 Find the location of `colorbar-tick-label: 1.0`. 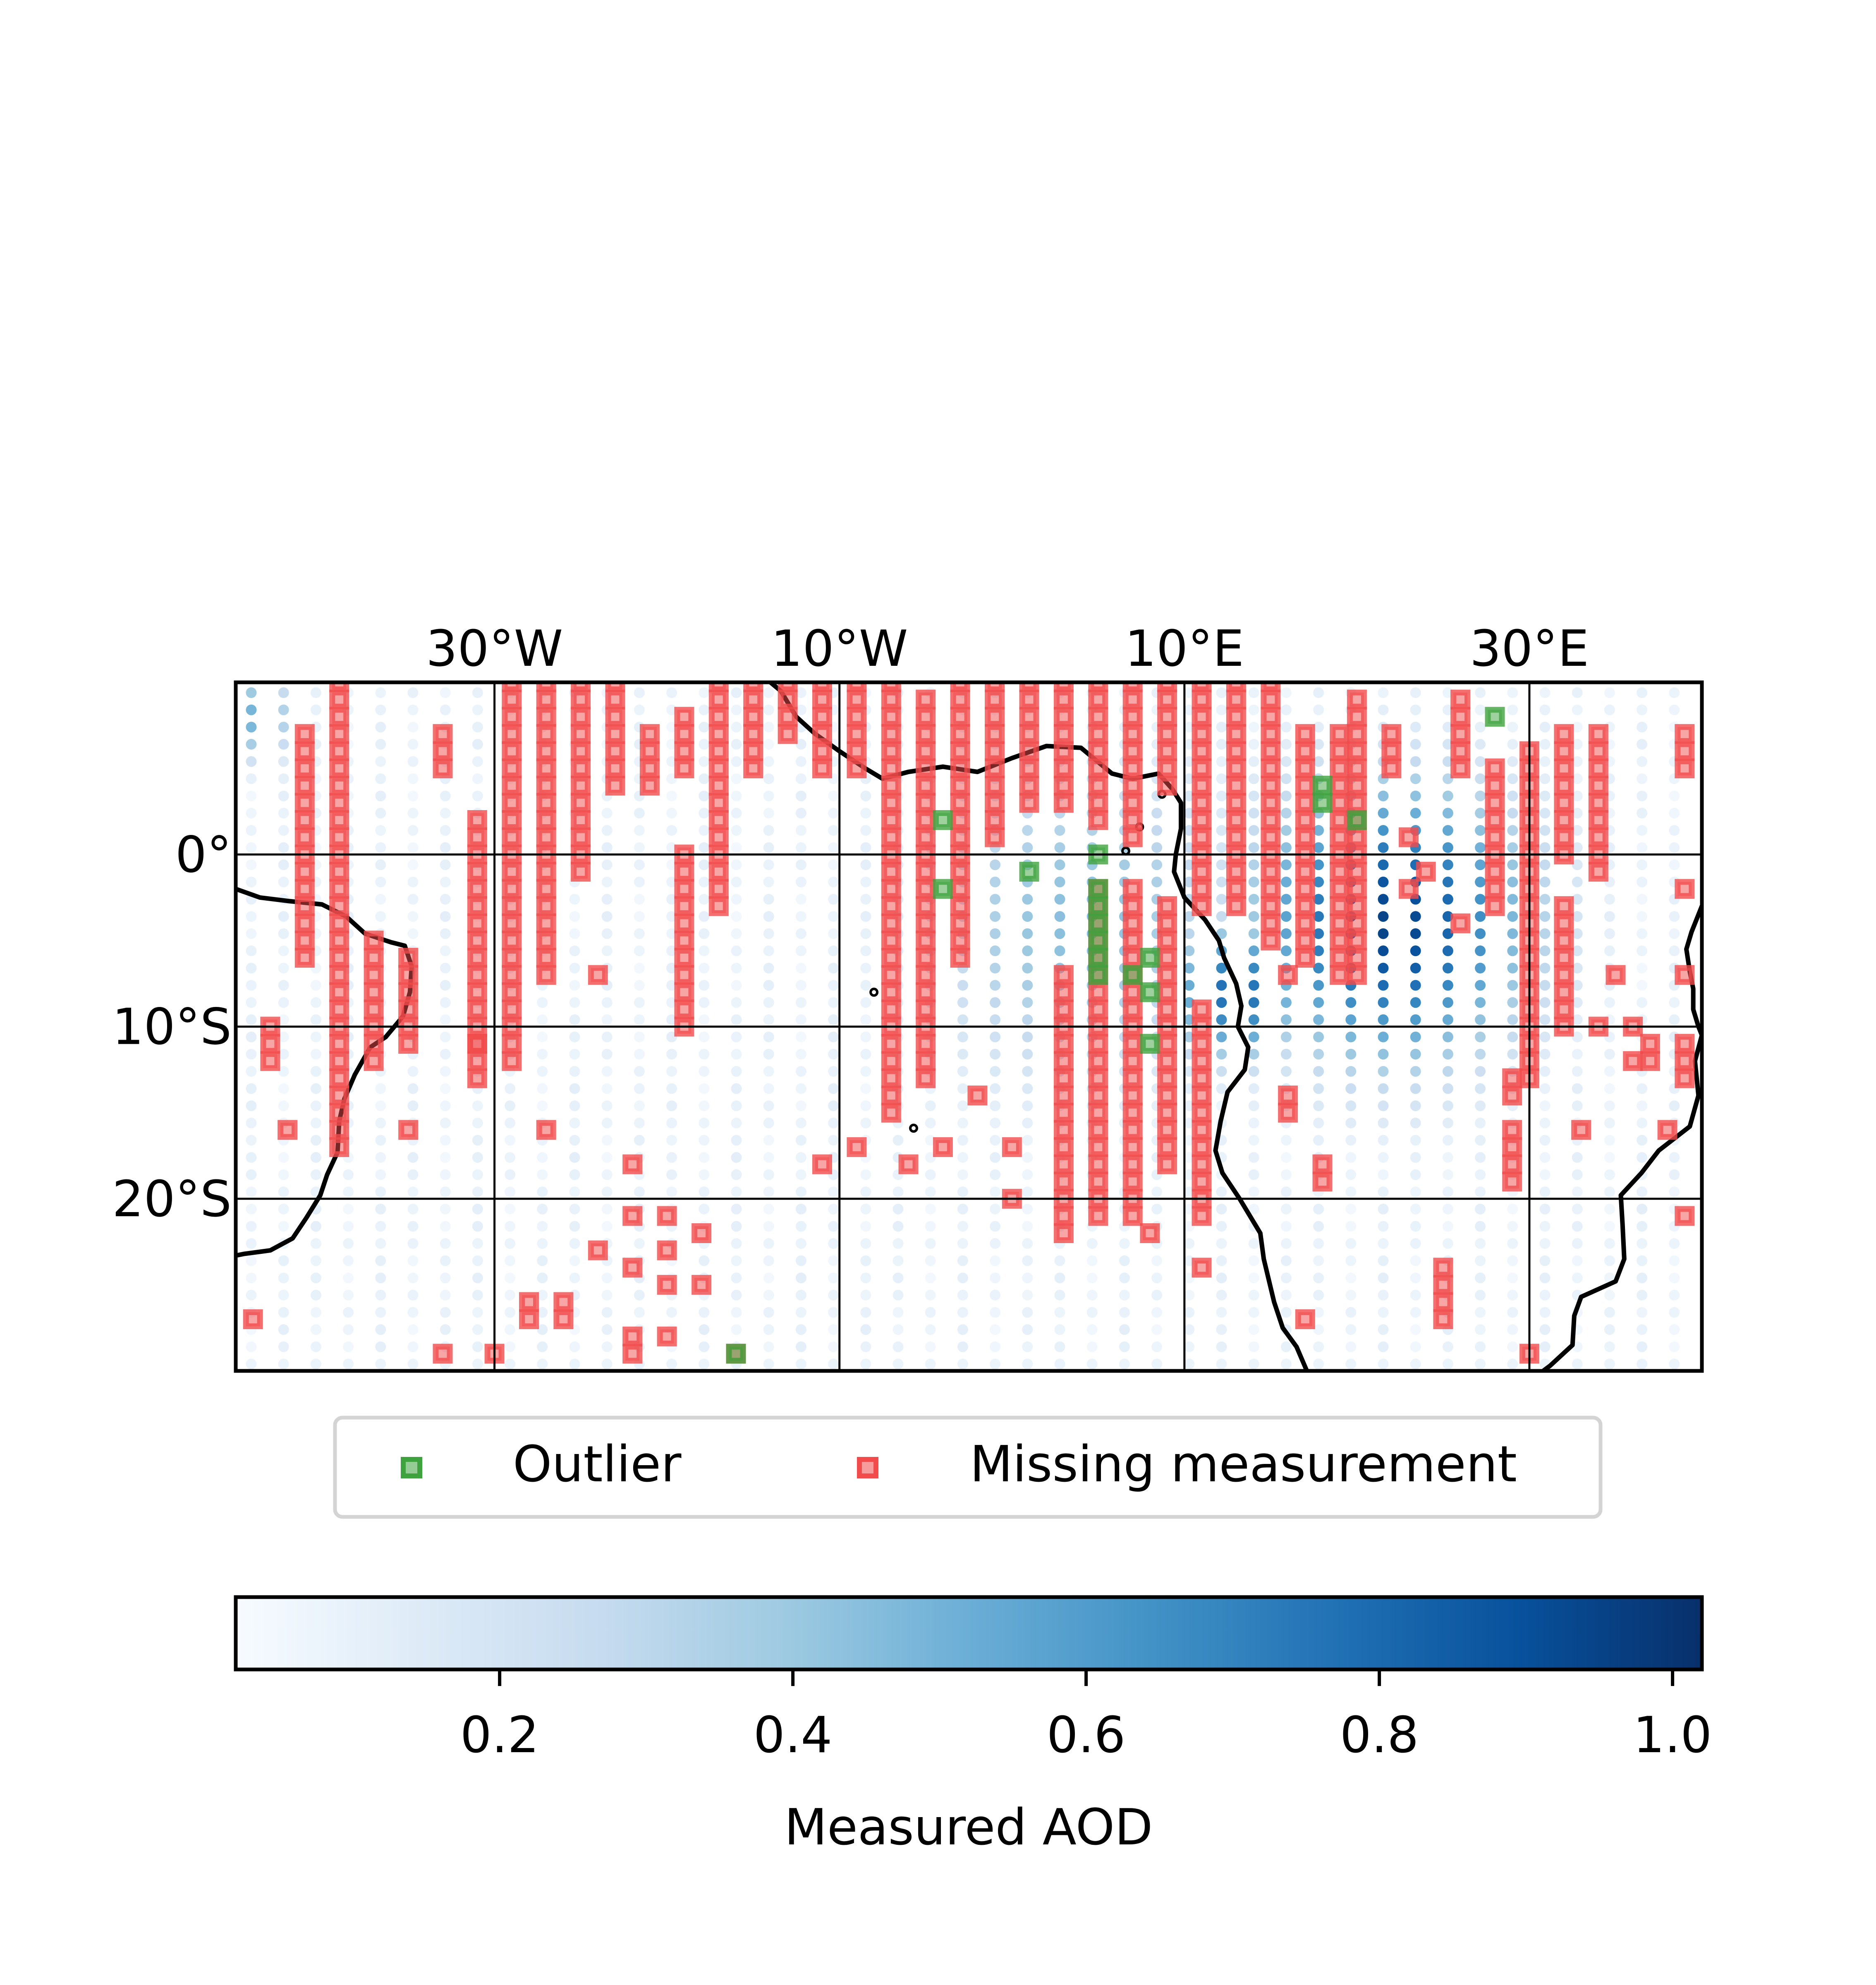

colorbar-tick-label: 1.0 is located at coordinates (1672, 1736).